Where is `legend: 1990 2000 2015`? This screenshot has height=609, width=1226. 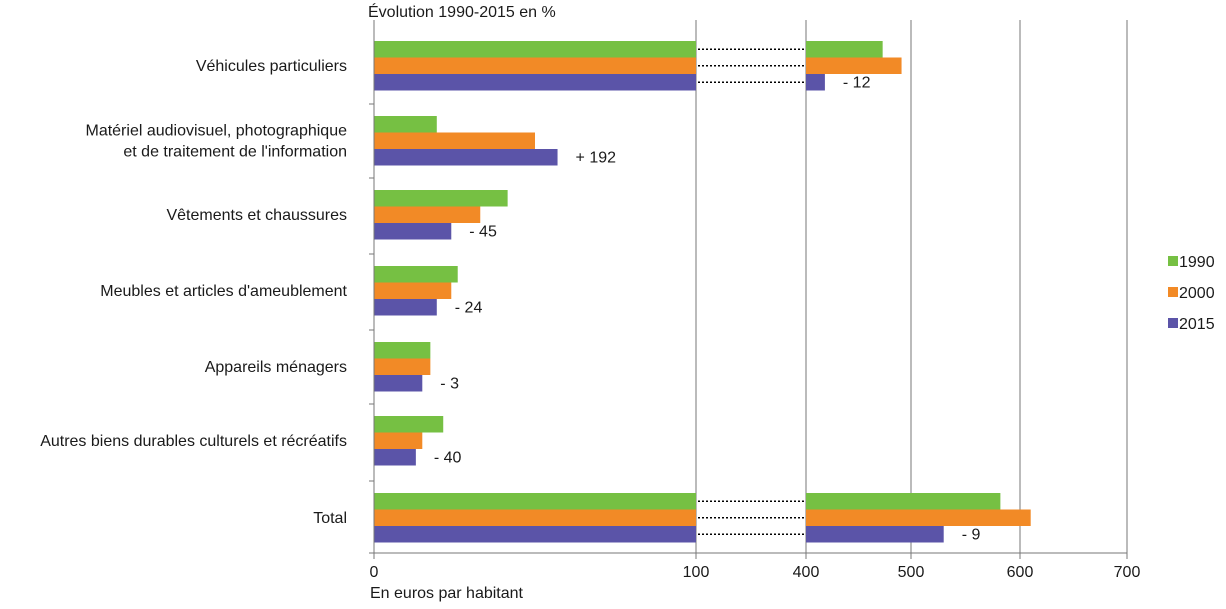 legend: 1990 2000 2015 is located at coordinates (1191, 293).